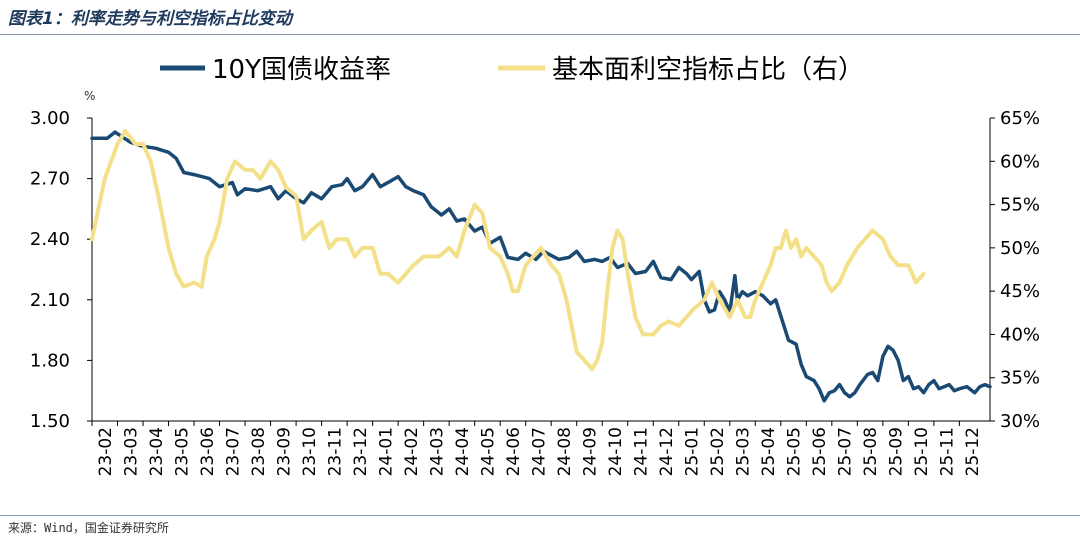 The height and width of the screenshot is (543, 1080). What do you see at coordinates (539, 451) in the screenshot?
I see `x-tick-label: 24-07` at bounding box center [539, 451].